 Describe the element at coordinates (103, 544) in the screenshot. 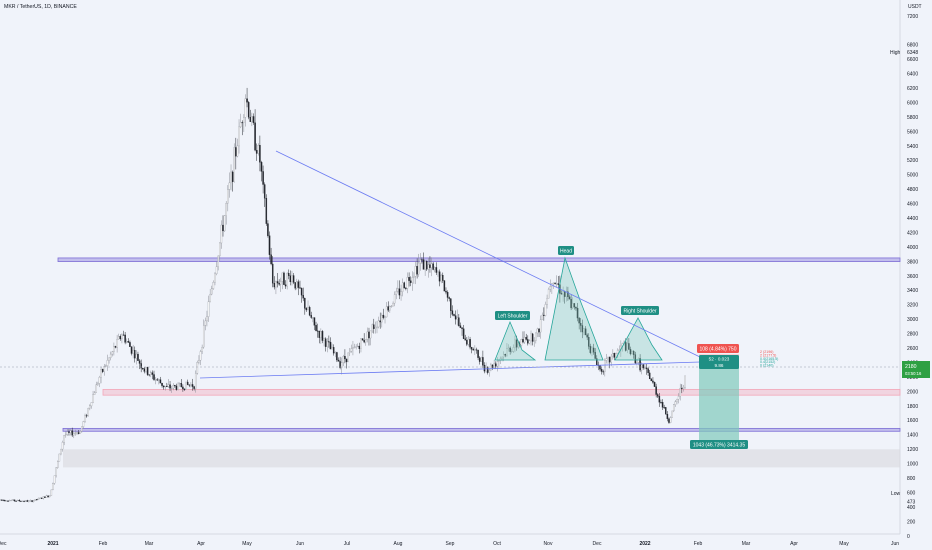

I see `time-tick-label: Feb` at that location.